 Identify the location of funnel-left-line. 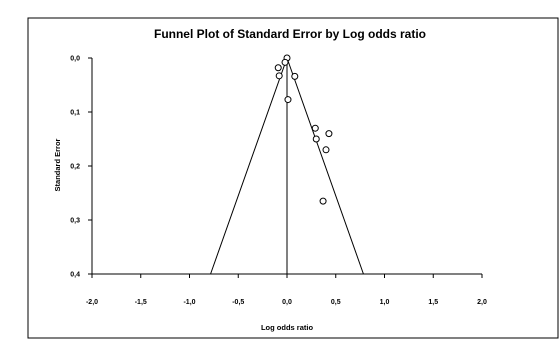
(249, 166).